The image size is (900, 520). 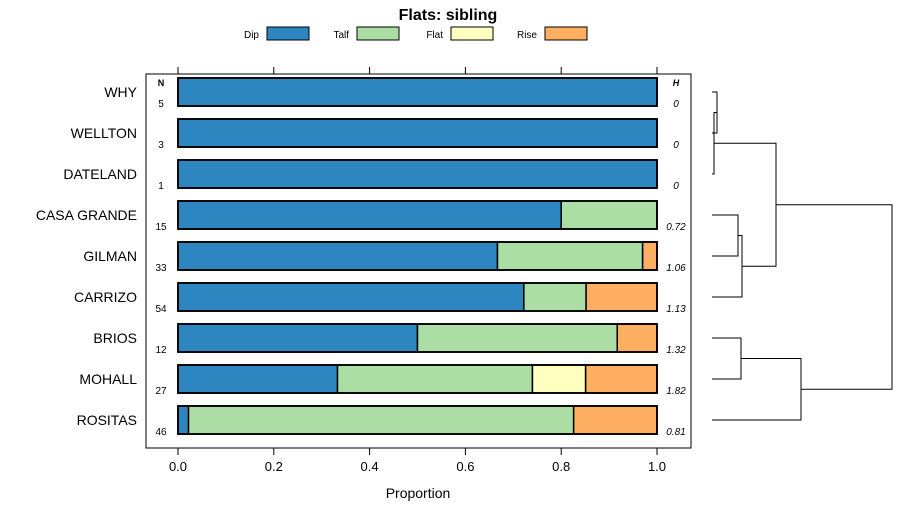 I want to click on dendrogram, so click(x=802, y=256).